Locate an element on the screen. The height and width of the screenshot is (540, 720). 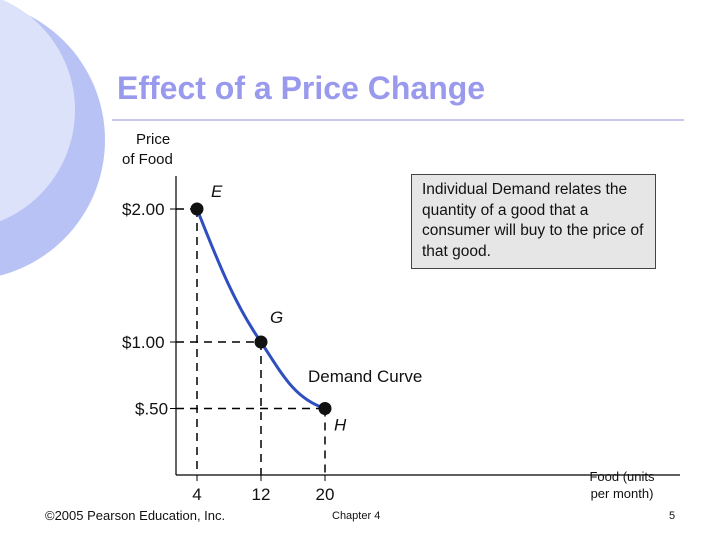
x-tick-label: 12 is located at coordinates (261, 494).